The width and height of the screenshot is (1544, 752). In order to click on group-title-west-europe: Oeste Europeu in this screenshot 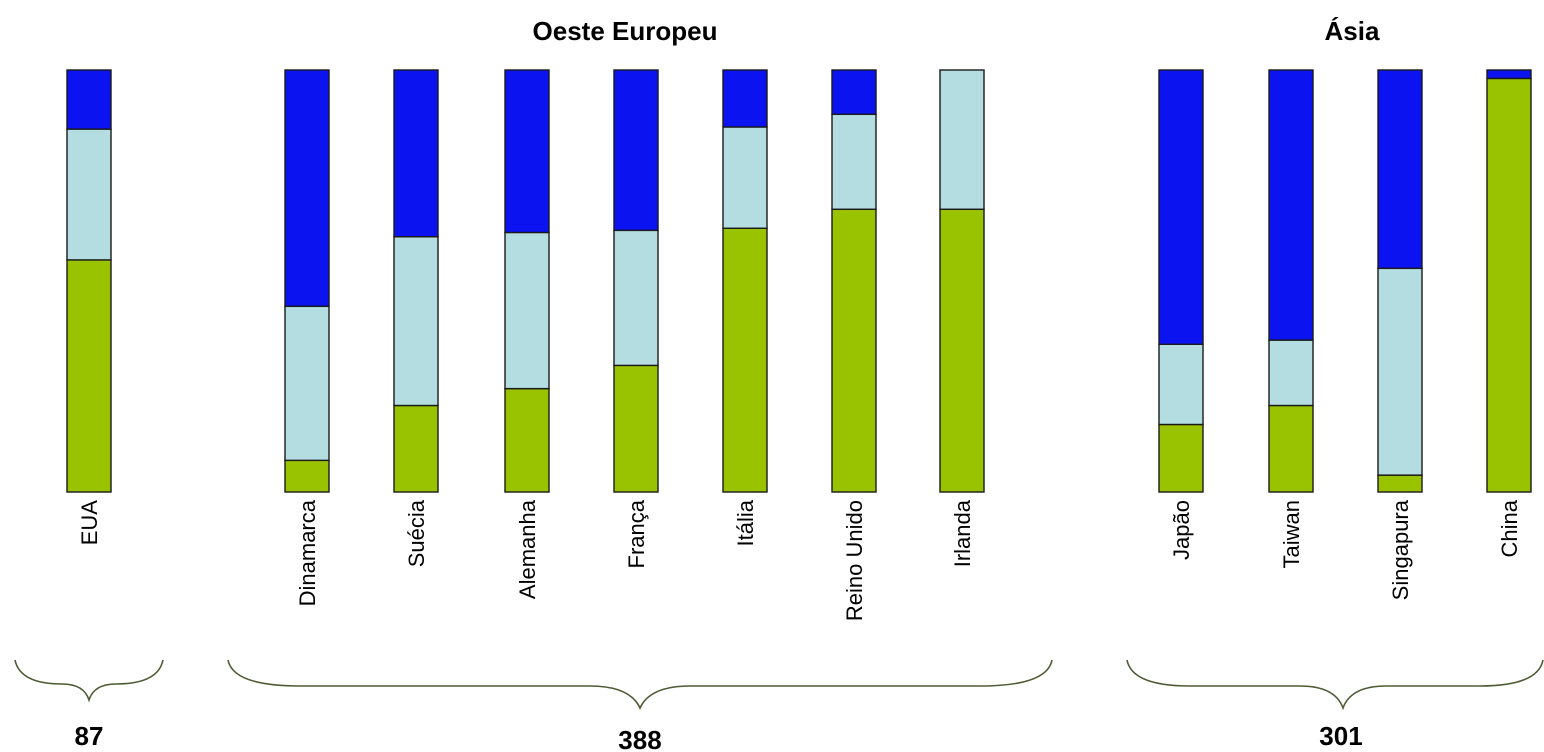, I will do `click(625, 31)`.